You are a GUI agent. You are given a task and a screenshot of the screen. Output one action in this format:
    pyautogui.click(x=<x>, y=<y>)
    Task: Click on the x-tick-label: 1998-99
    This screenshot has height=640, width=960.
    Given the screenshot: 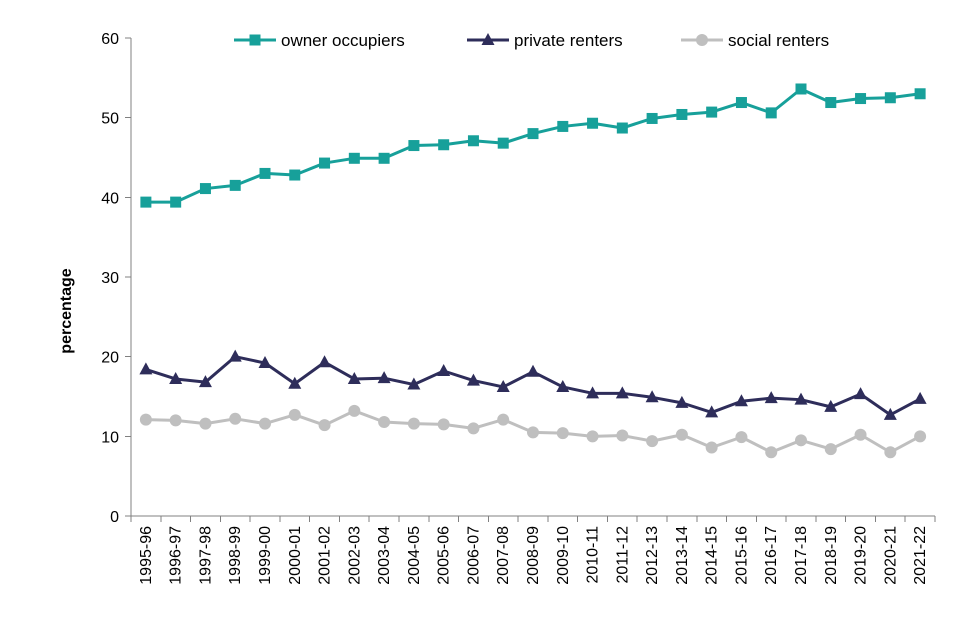 What is the action you would take?
    pyautogui.click(x=235, y=555)
    